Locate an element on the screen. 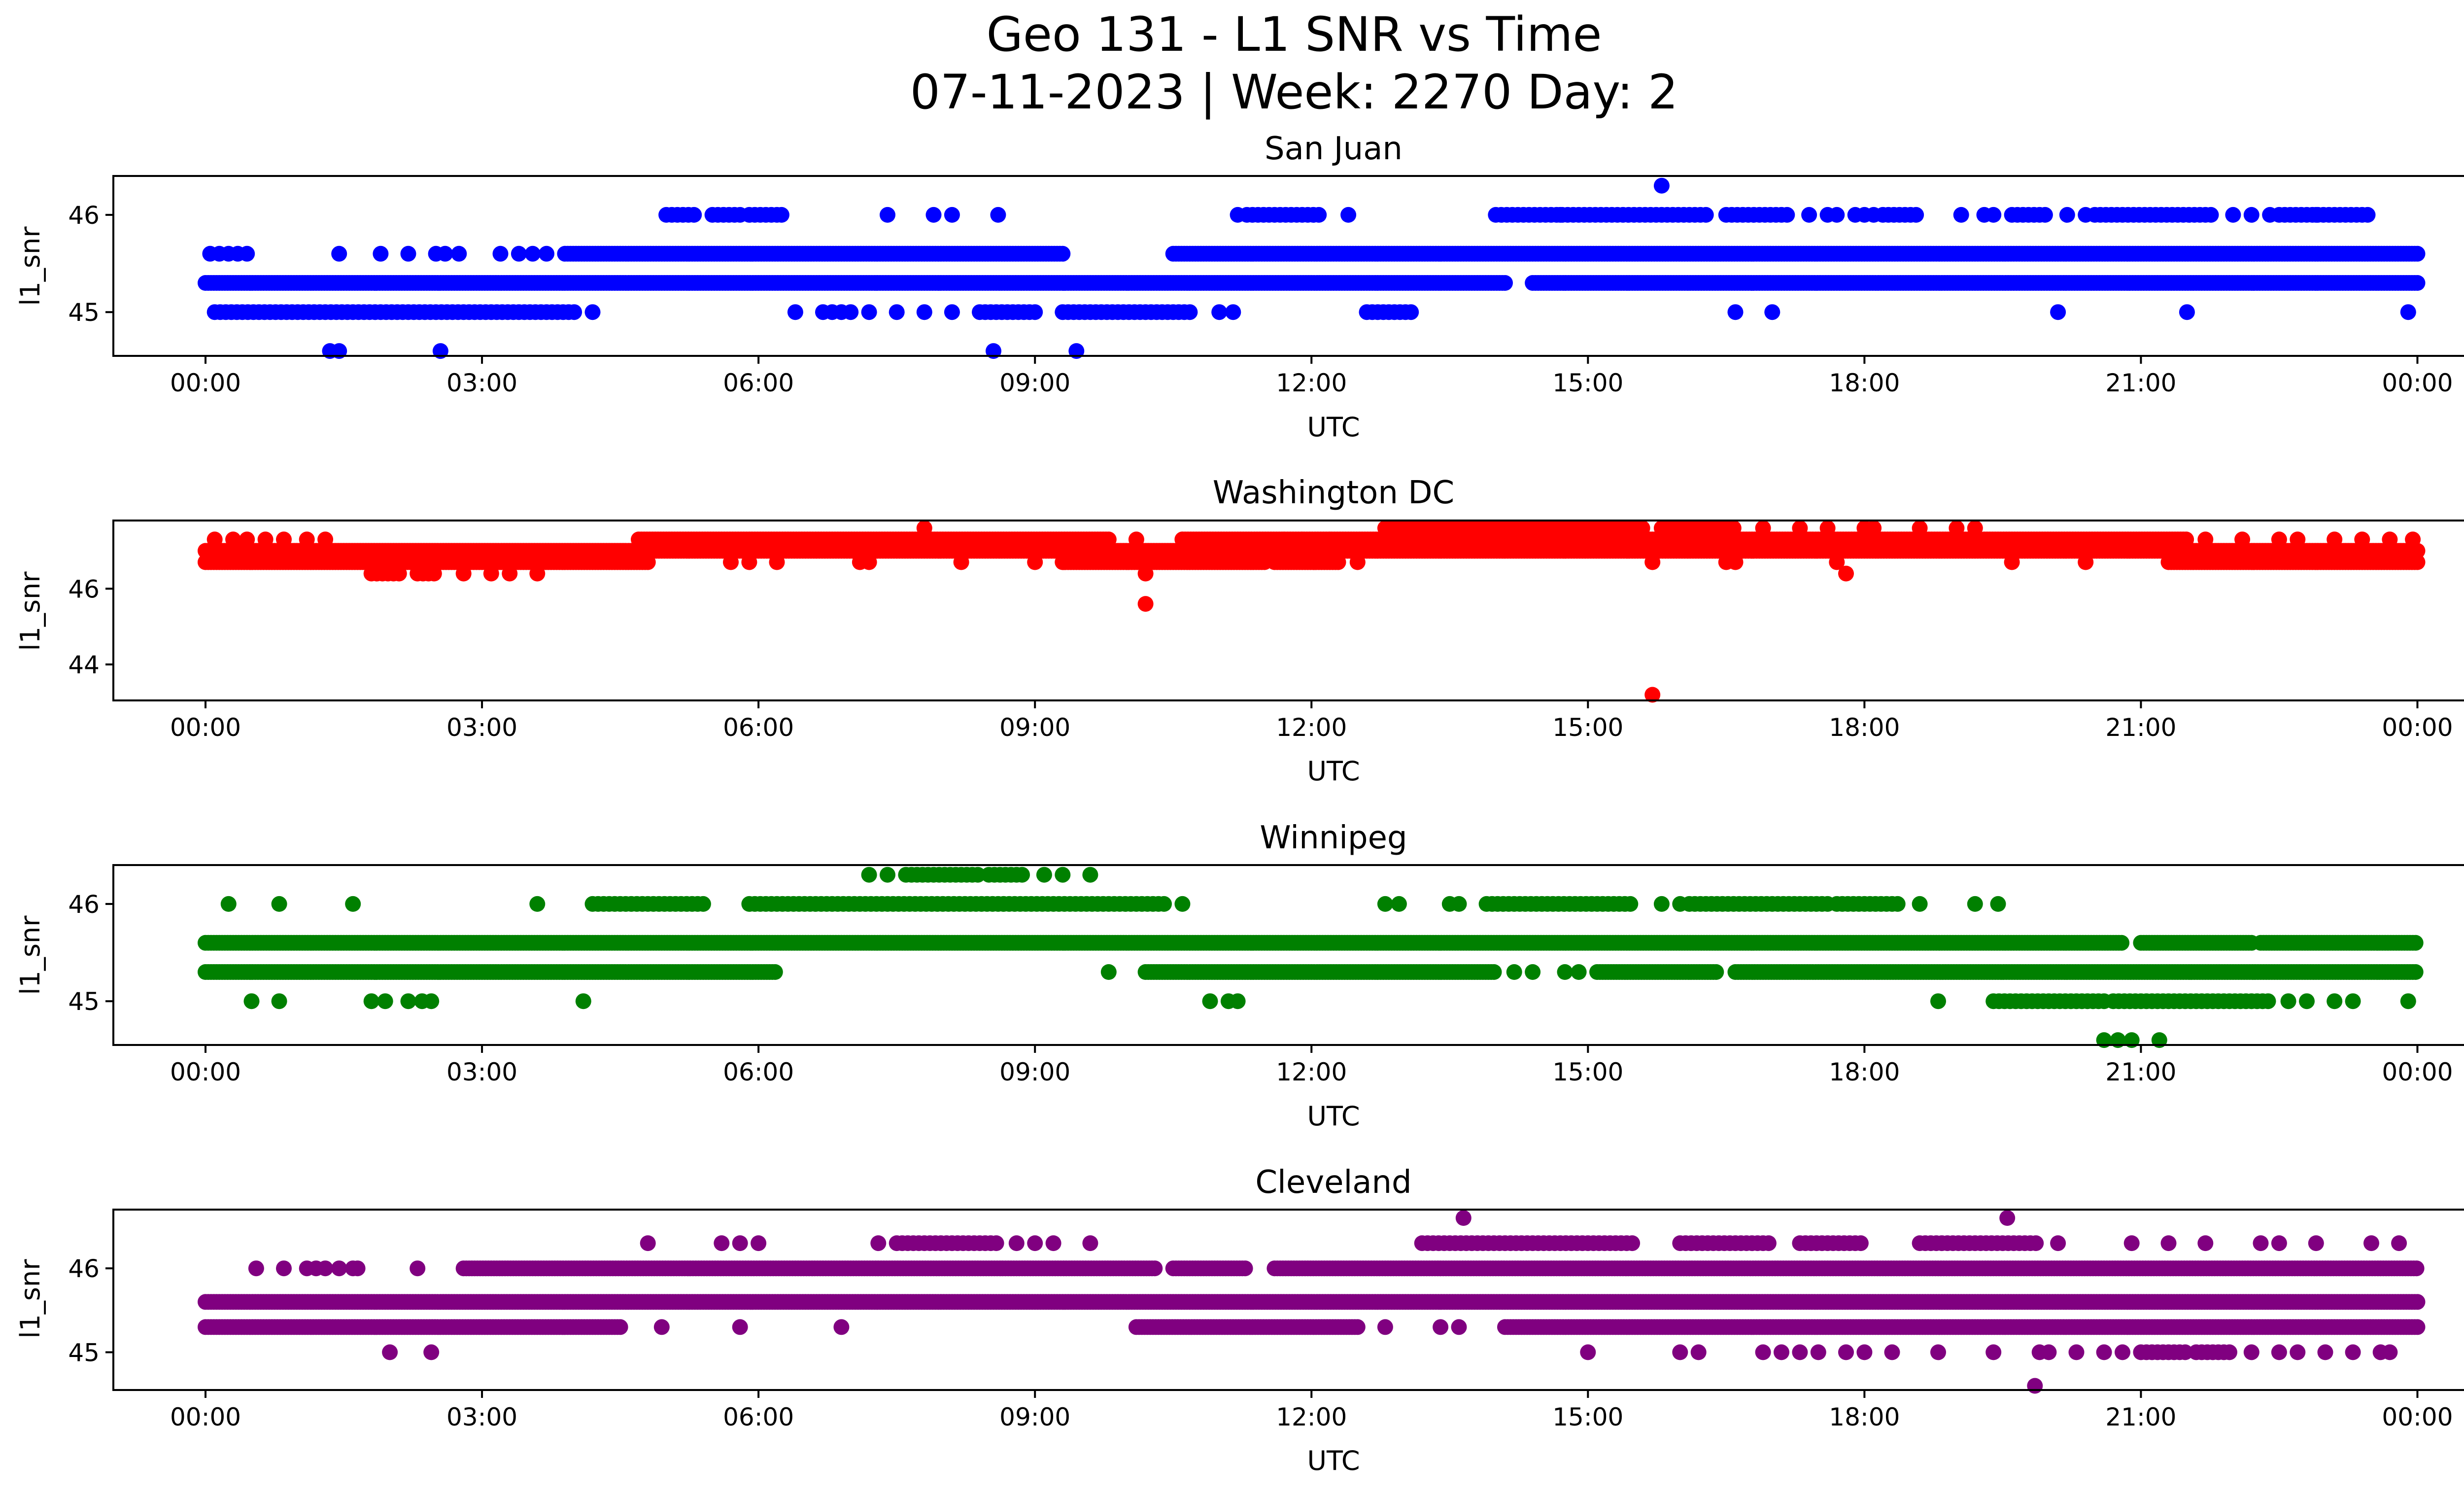  subplot-title: Washington DC is located at coordinates (1333, 493).